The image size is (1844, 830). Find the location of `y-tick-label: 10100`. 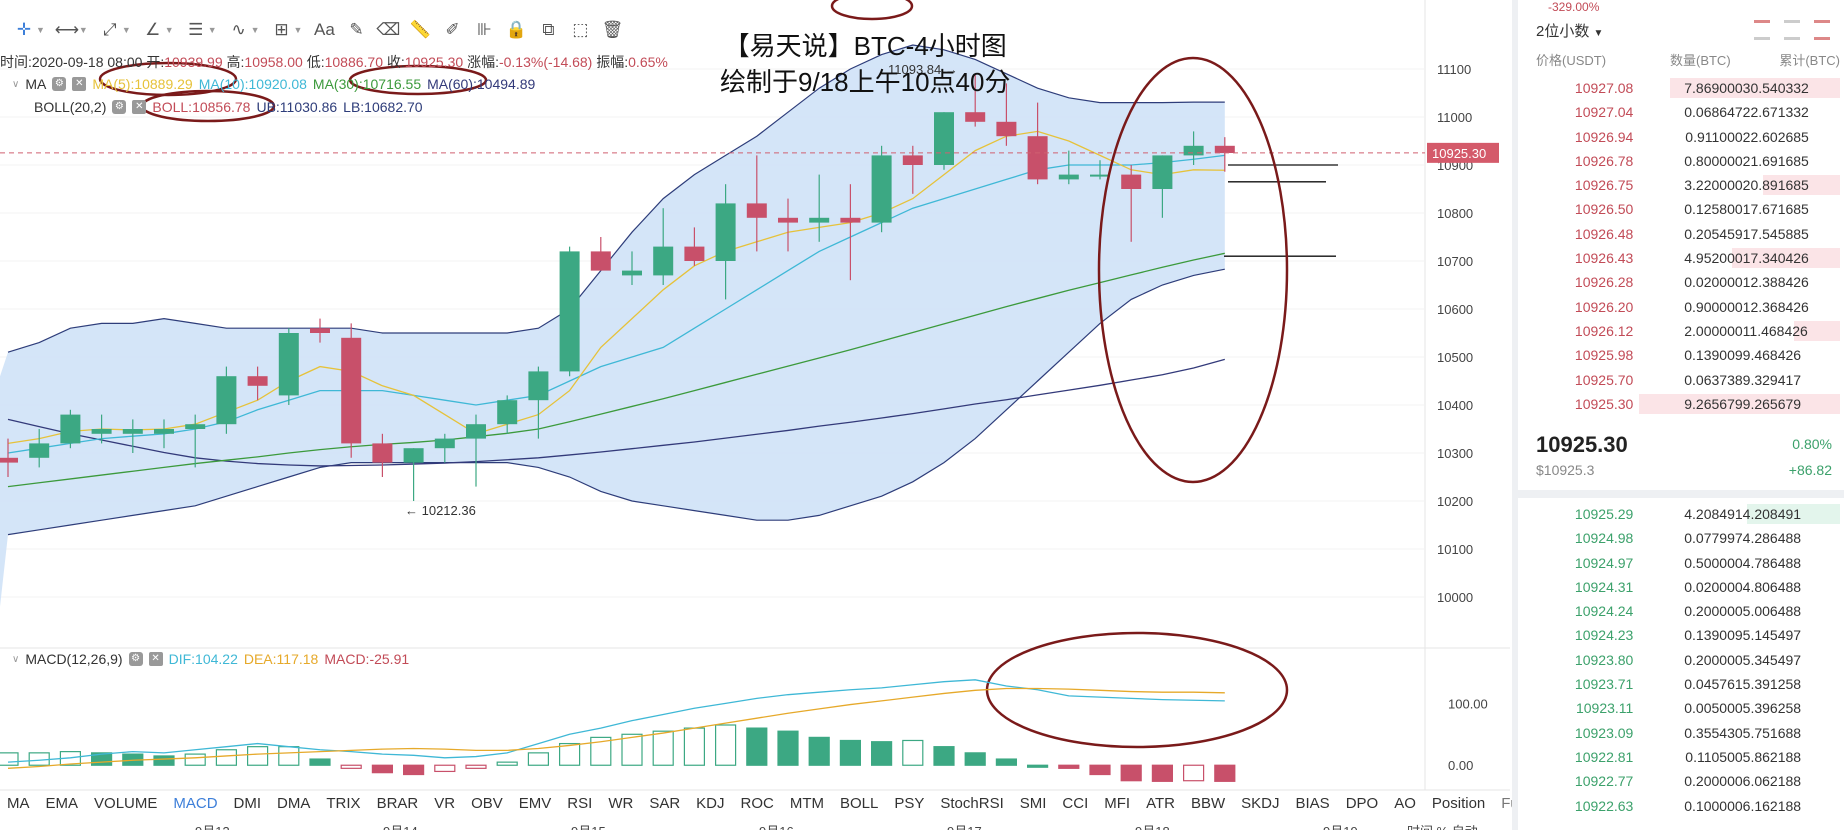

y-tick-label: 10100 is located at coordinates (1455, 549).